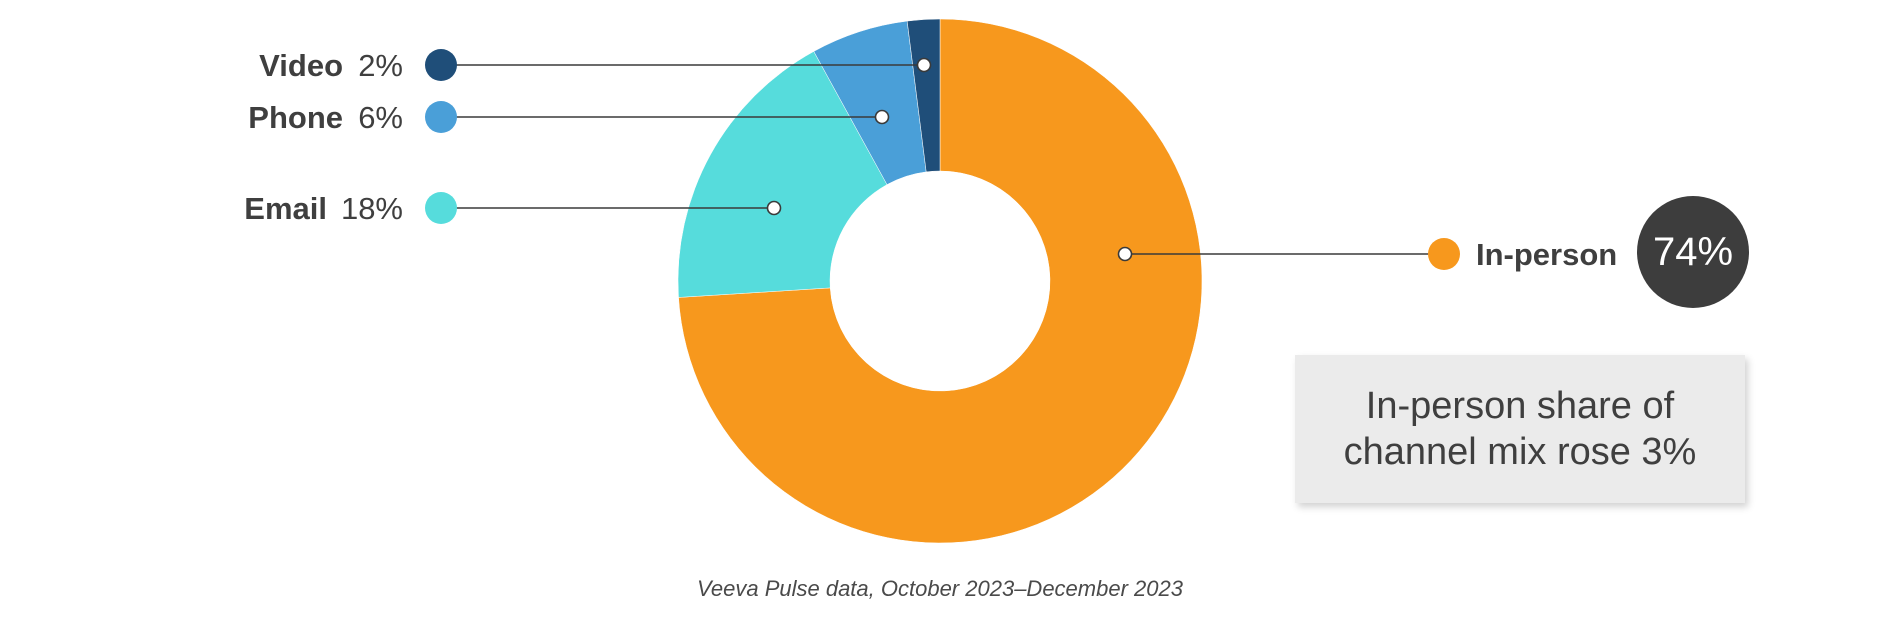 This screenshot has width=1880, height=618. What do you see at coordinates (441, 208) in the screenshot?
I see `legend-dot-email` at bounding box center [441, 208].